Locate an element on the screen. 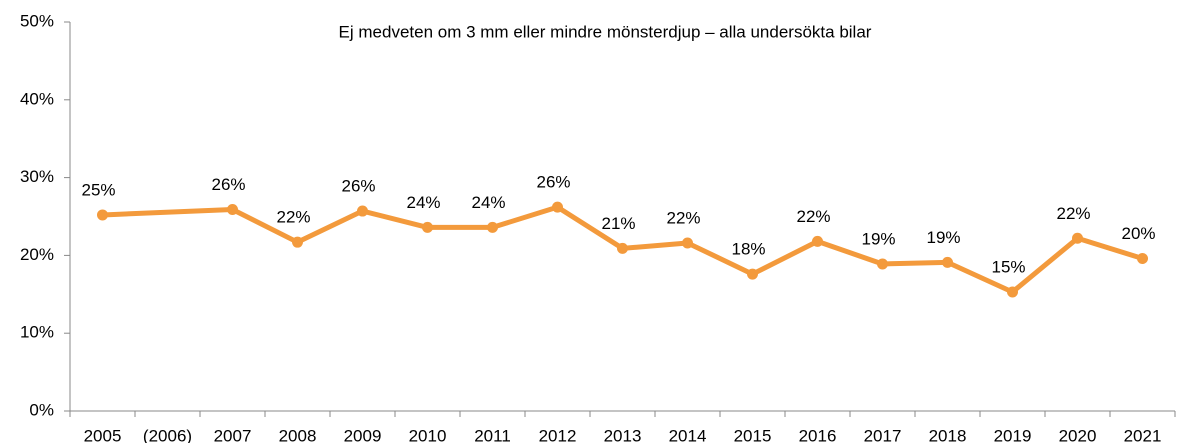 This screenshot has width=1203, height=443. x-tick-label: 2009 is located at coordinates (363, 434).